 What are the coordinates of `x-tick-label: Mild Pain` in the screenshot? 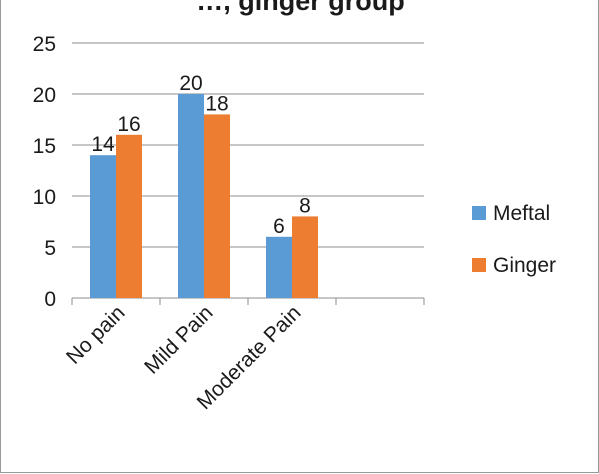 It's located at (178, 339).